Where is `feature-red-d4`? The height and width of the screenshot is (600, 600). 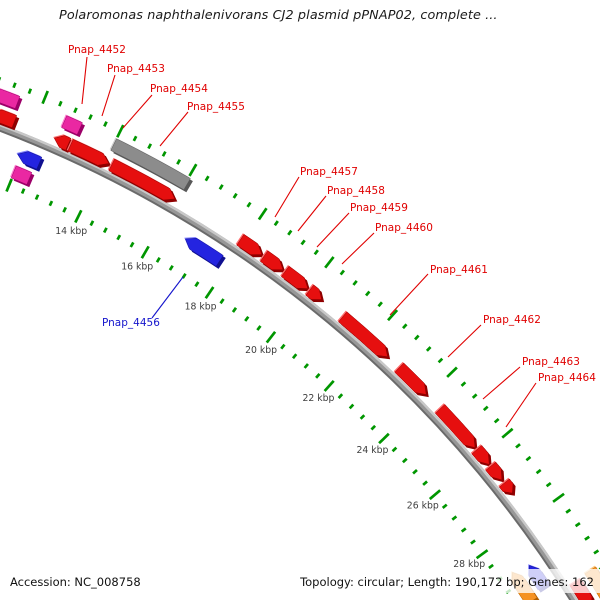
feature-red-d4 is located at coordinates (142, 180).